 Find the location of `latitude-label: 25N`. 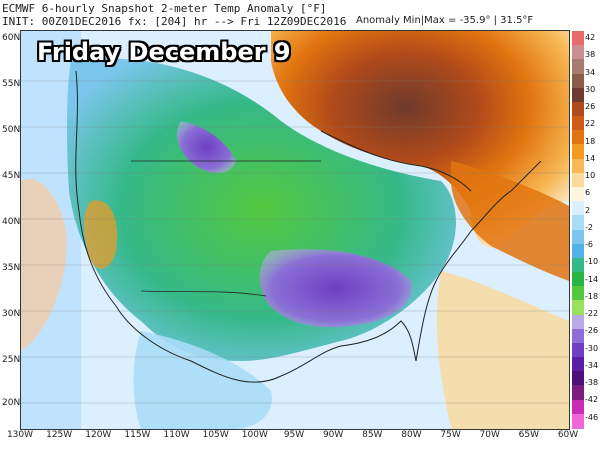

latitude-label: 25N is located at coordinates (11, 360).